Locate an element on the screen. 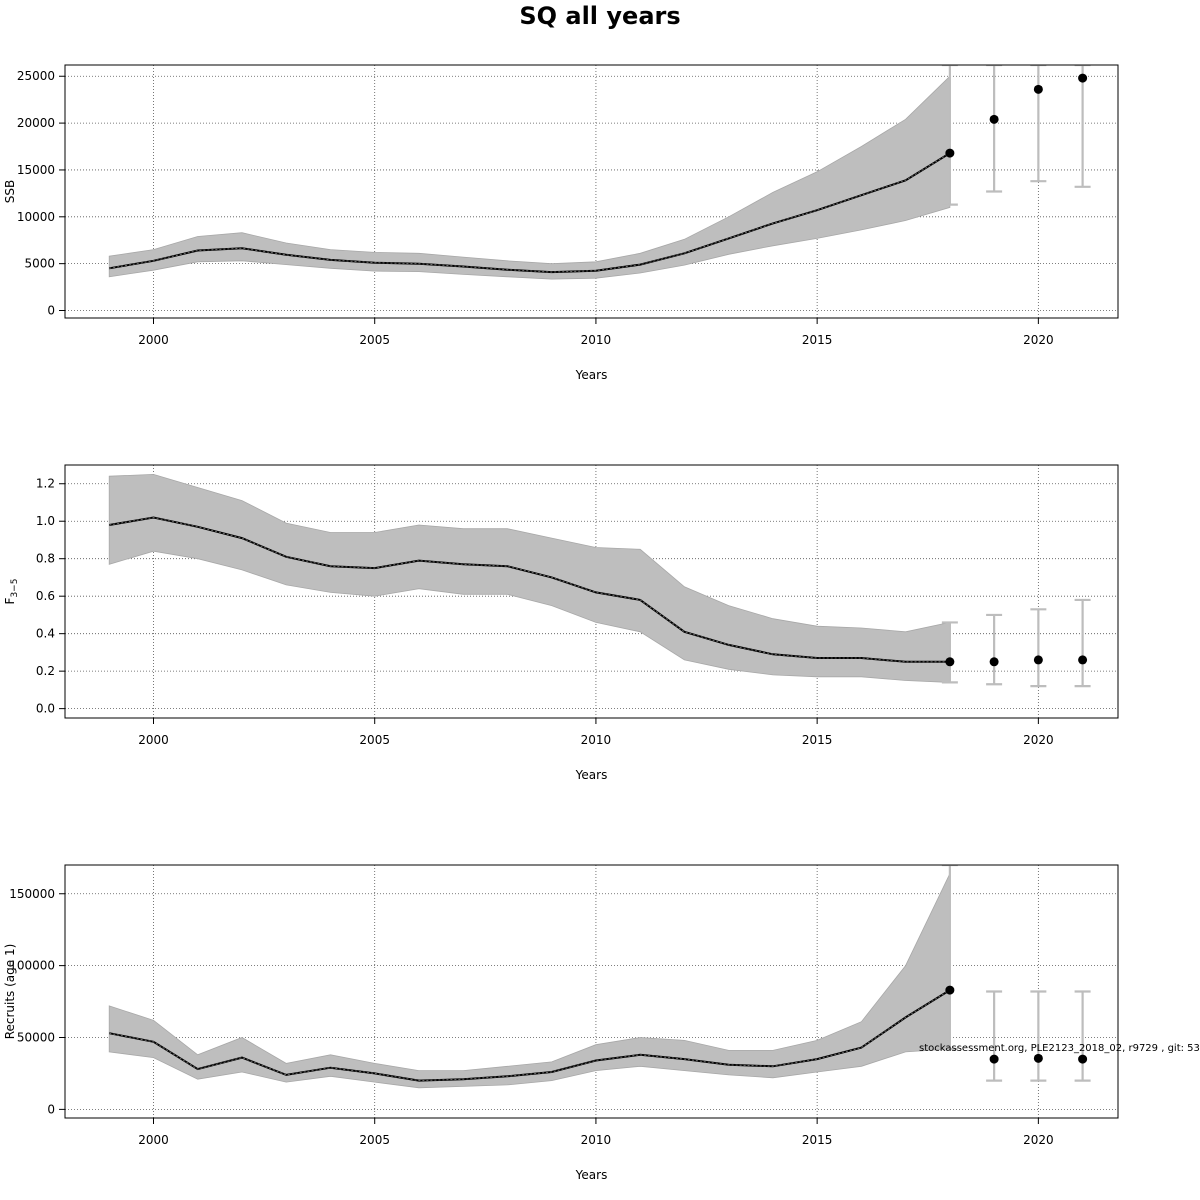  recruits-forecast-point-2020 is located at coordinates (1038, 1058).